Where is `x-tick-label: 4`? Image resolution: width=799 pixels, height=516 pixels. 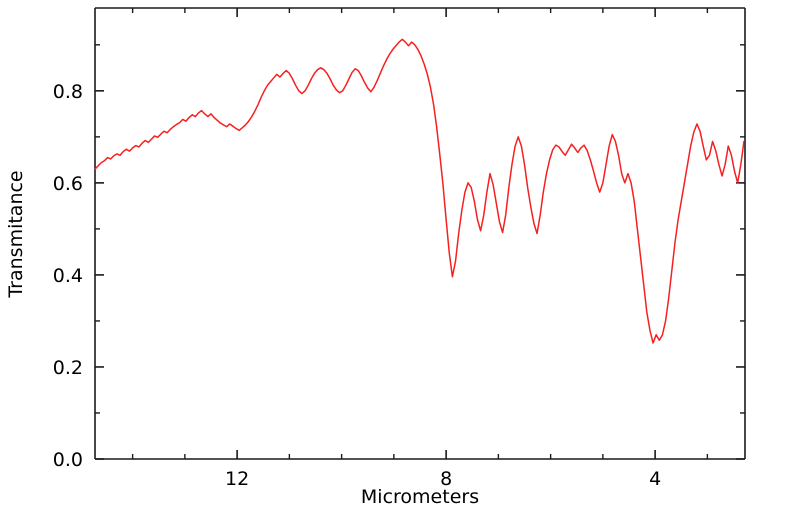
x-tick-label: 4 is located at coordinates (655, 479).